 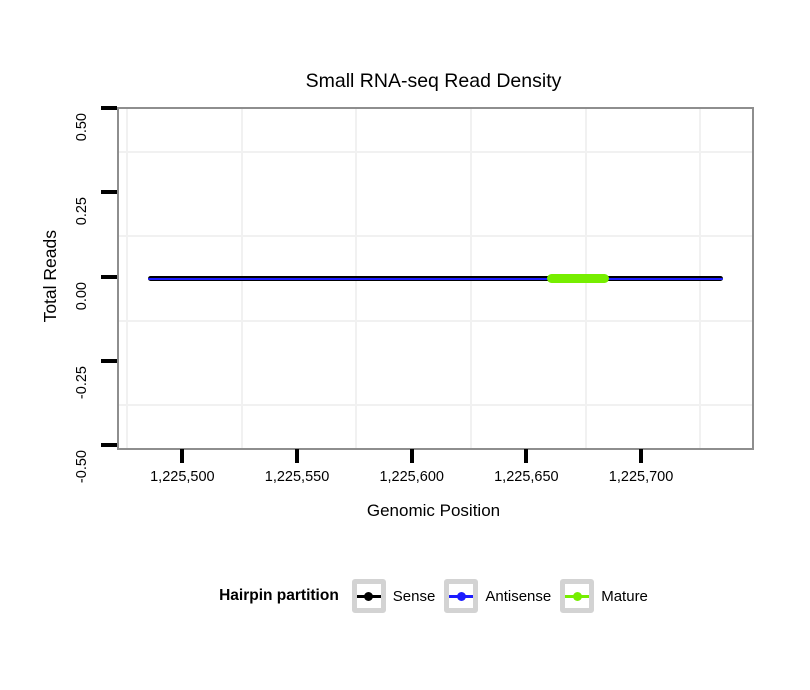 I want to click on x-tick-label: 1,225,550, so click(x=297, y=477).